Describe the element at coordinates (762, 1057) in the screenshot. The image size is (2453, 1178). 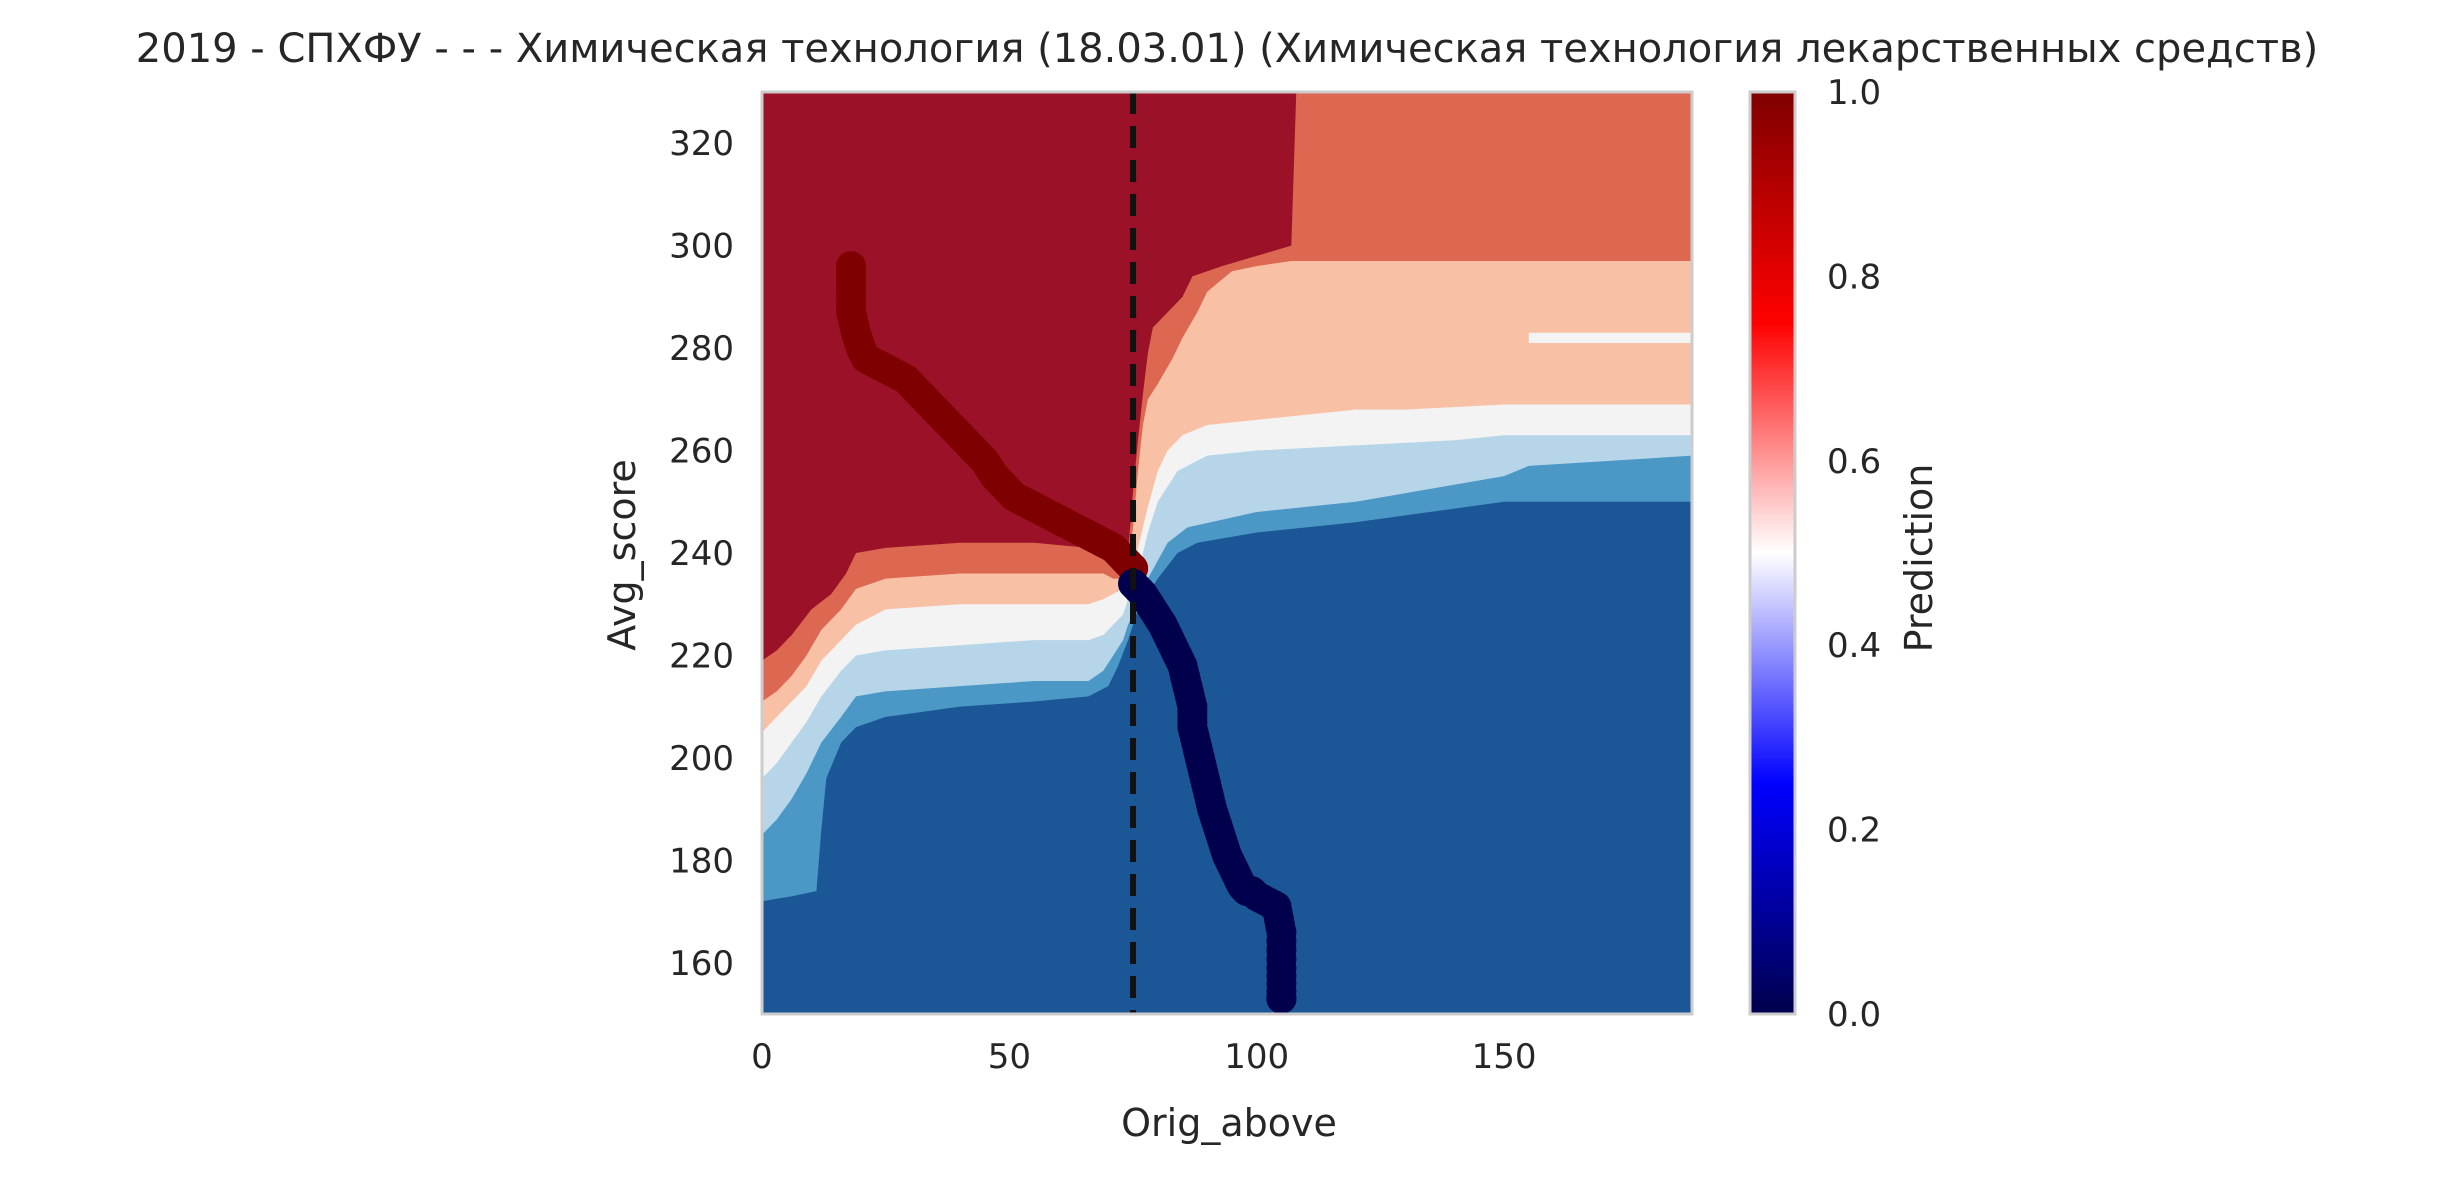
I see `x-tick-label: 0` at that location.